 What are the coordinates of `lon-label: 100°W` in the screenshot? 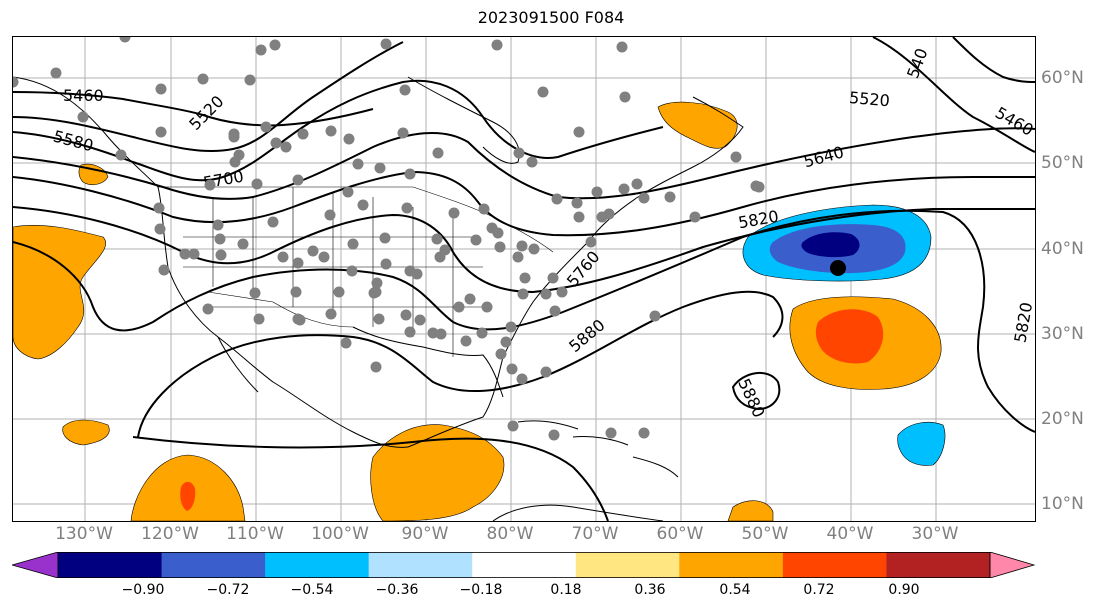 It's located at (340, 534).